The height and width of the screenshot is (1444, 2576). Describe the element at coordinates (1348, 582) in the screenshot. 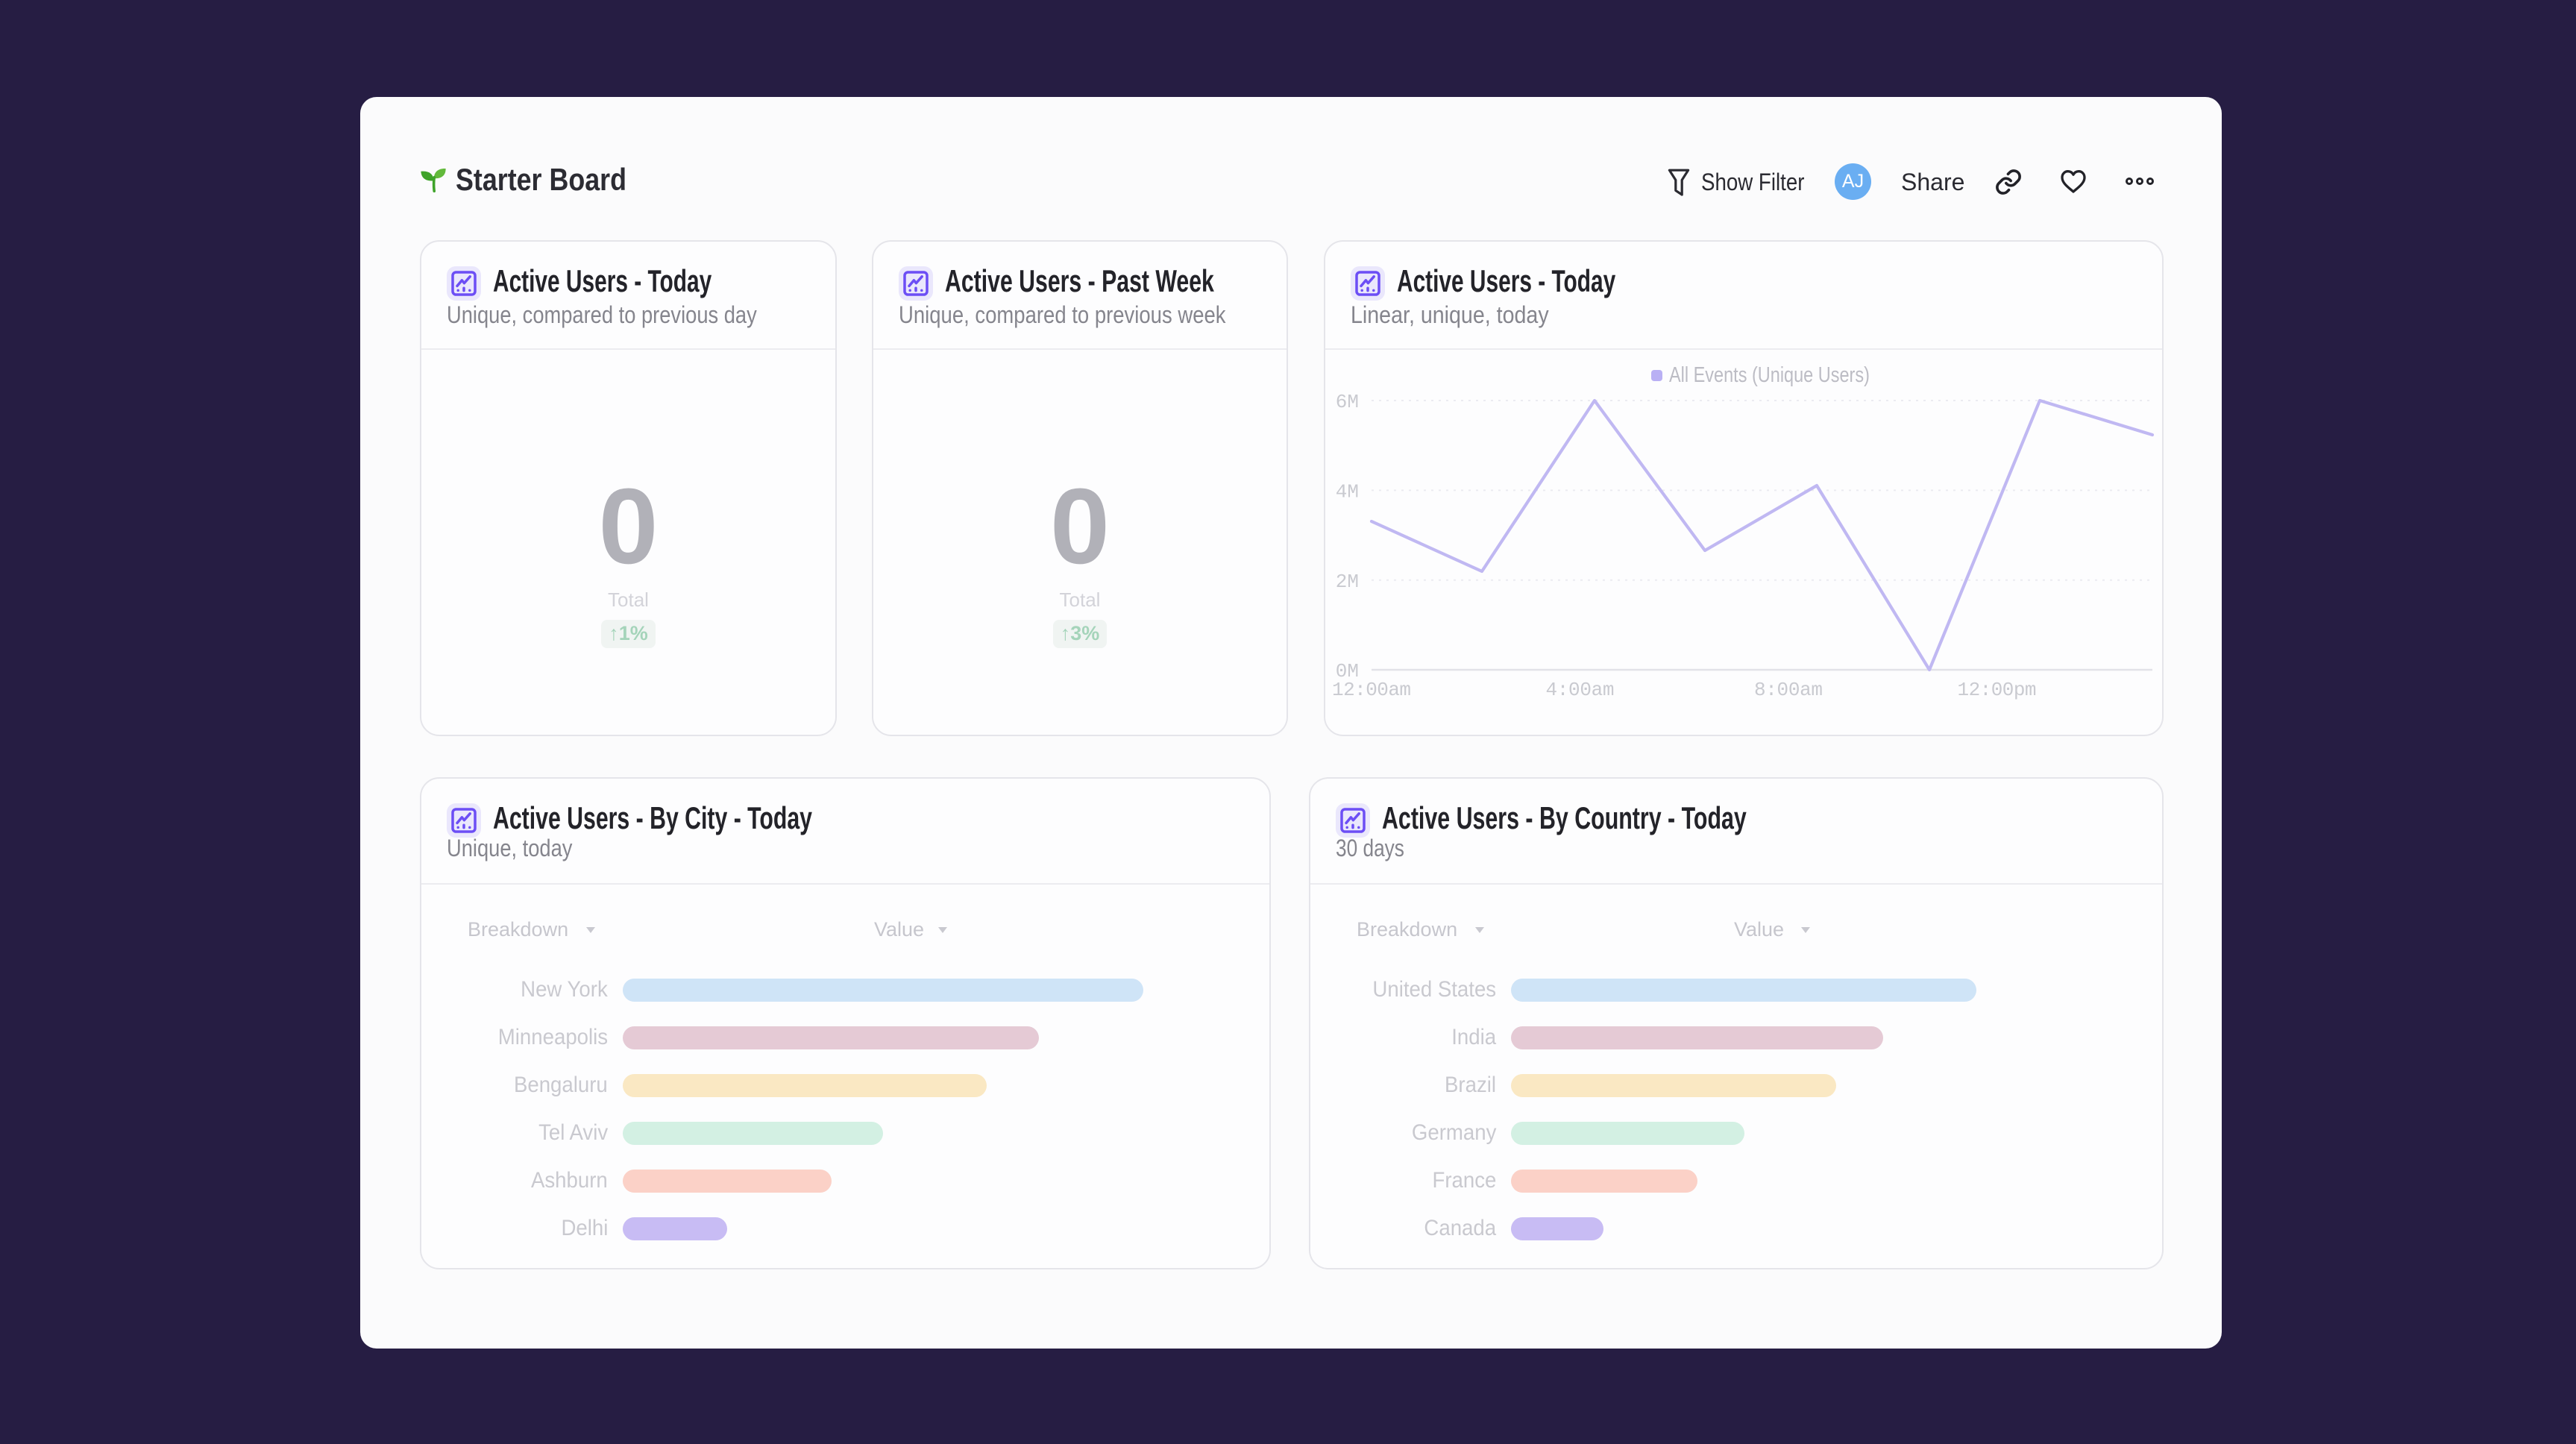

I see `svg-text: 2M` at that location.